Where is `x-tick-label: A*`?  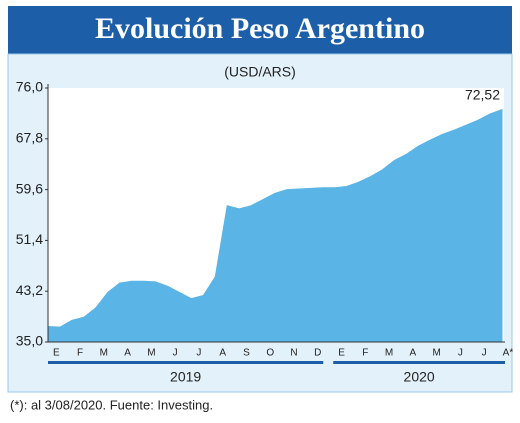 x-tick-label: A* is located at coordinates (508, 353).